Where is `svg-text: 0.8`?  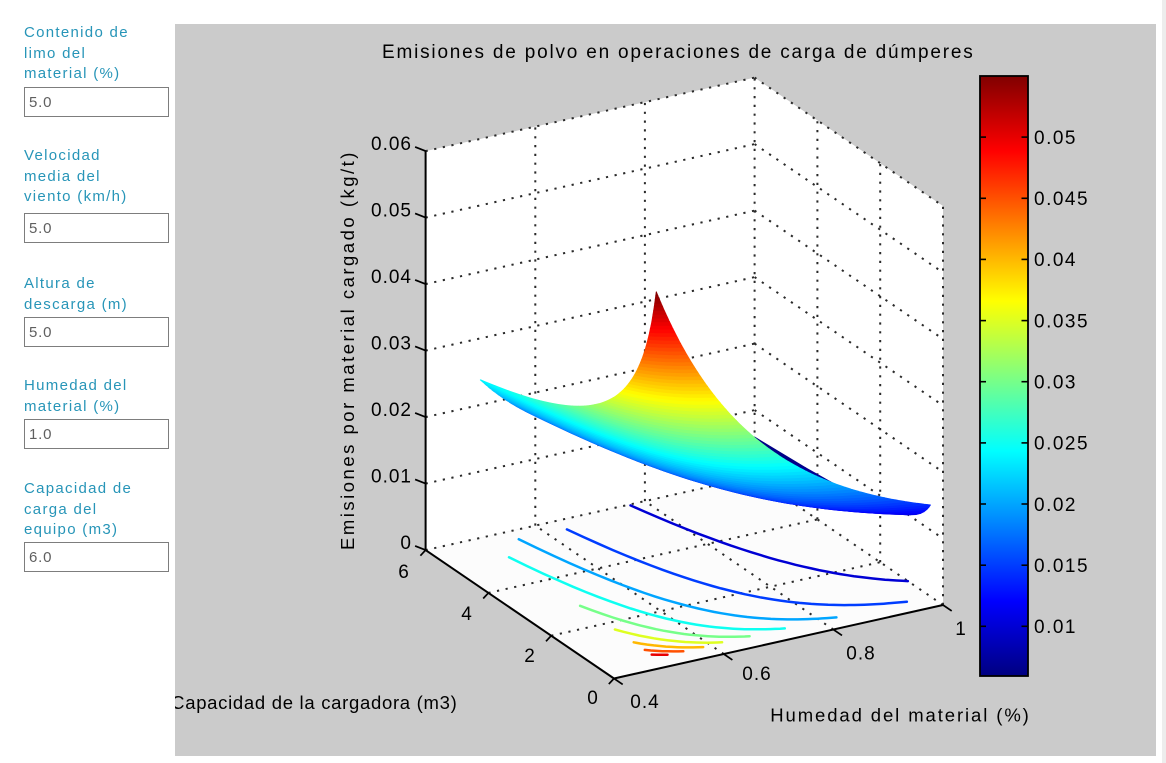
svg-text: 0.8 is located at coordinates (860, 653).